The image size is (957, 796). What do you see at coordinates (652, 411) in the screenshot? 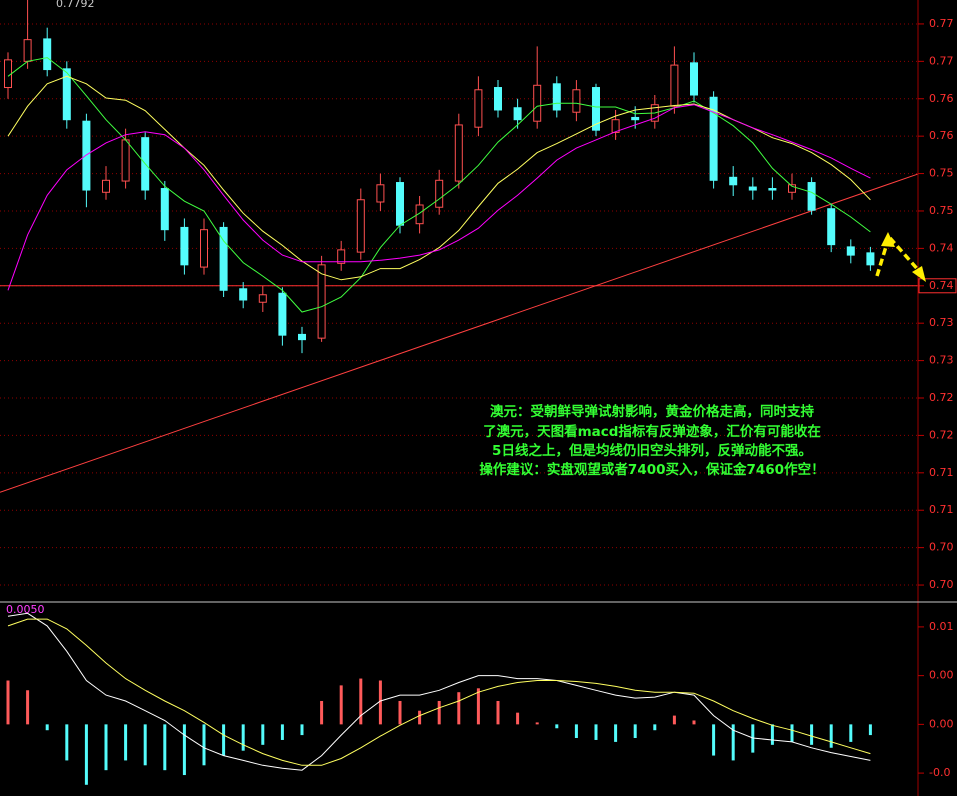
I see `annotation-line: 澳元：受朝鲜导弹试射影响，黄金价格走高，同时支持` at bounding box center [652, 411].